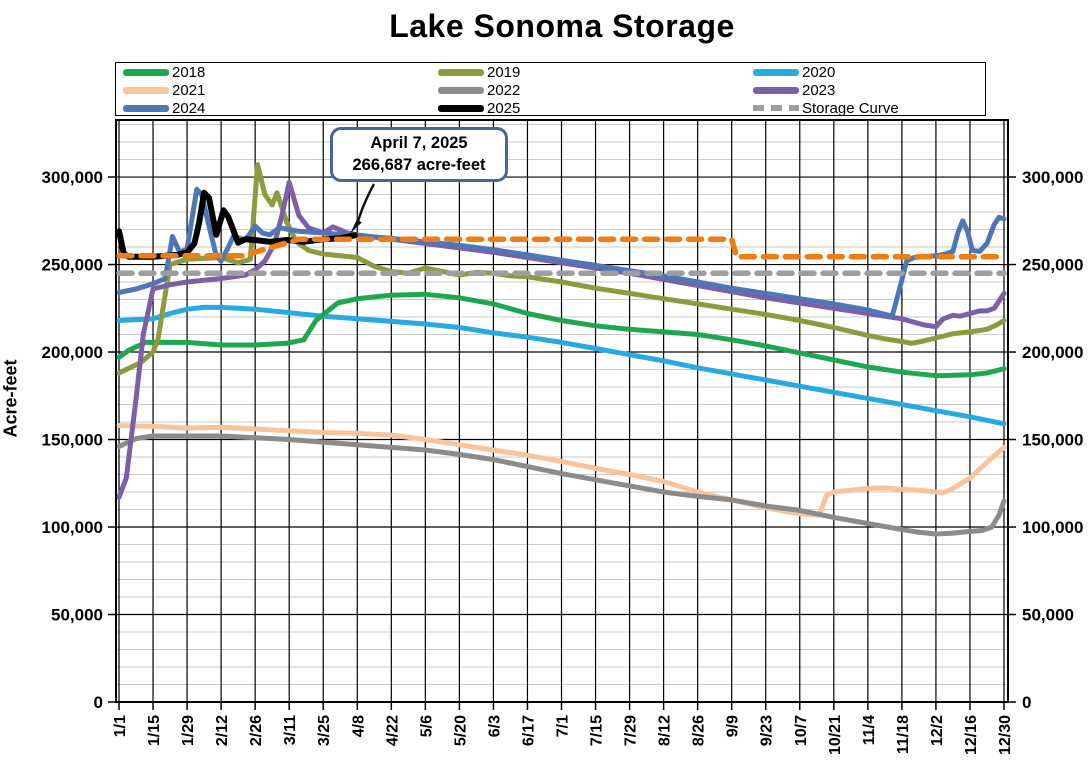 Image resolution: width=1089 pixels, height=774 pixels. I want to click on y-tick-label-right: 100,000, so click(1052, 527).